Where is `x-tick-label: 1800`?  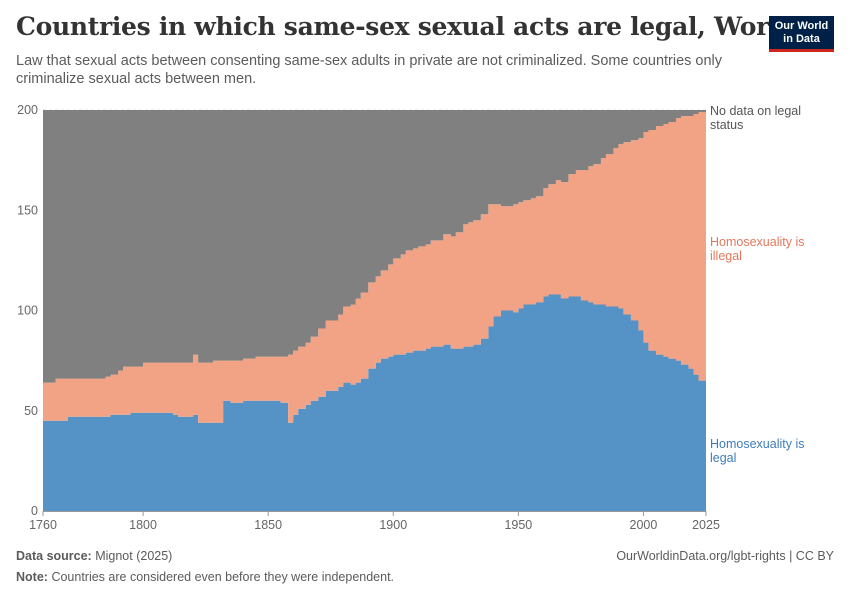 x-tick-label: 1800 is located at coordinates (143, 525).